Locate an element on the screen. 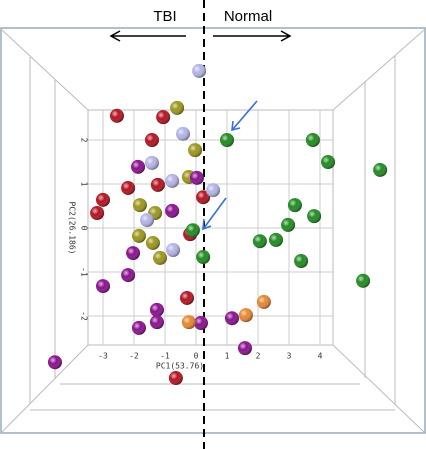 Image resolution: width=426 pixels, height=449 pixels. x-tick-label: -3 is located at coordinates (103, 356).